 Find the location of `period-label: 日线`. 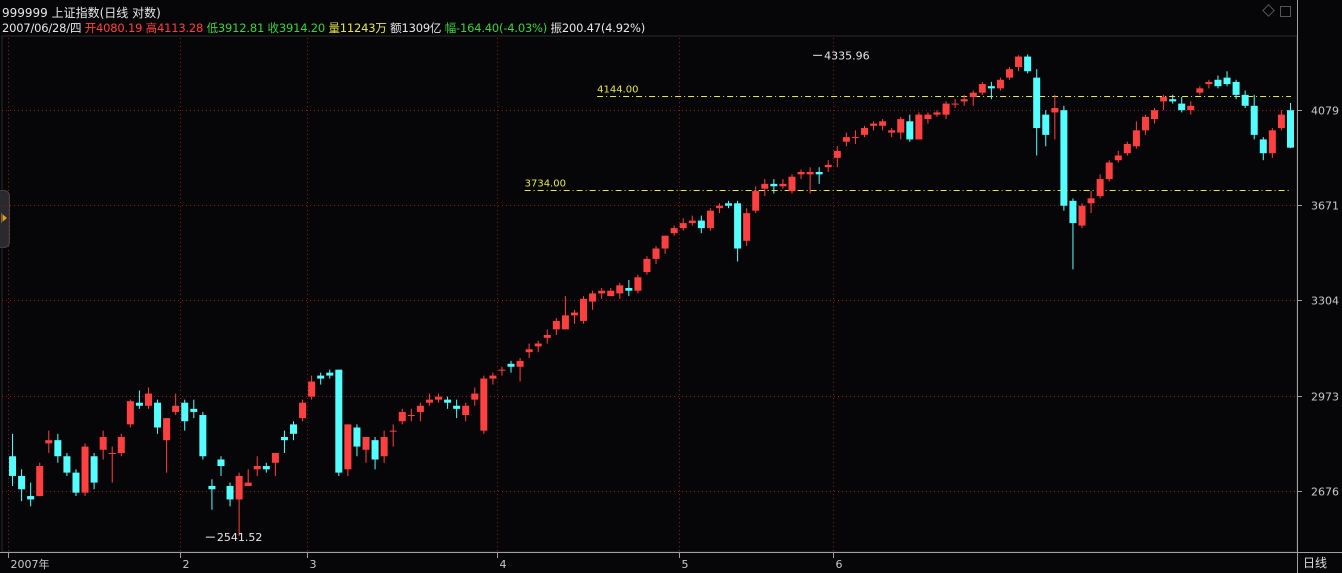

period-label: 日线 is located at coordinates (1315, 563).